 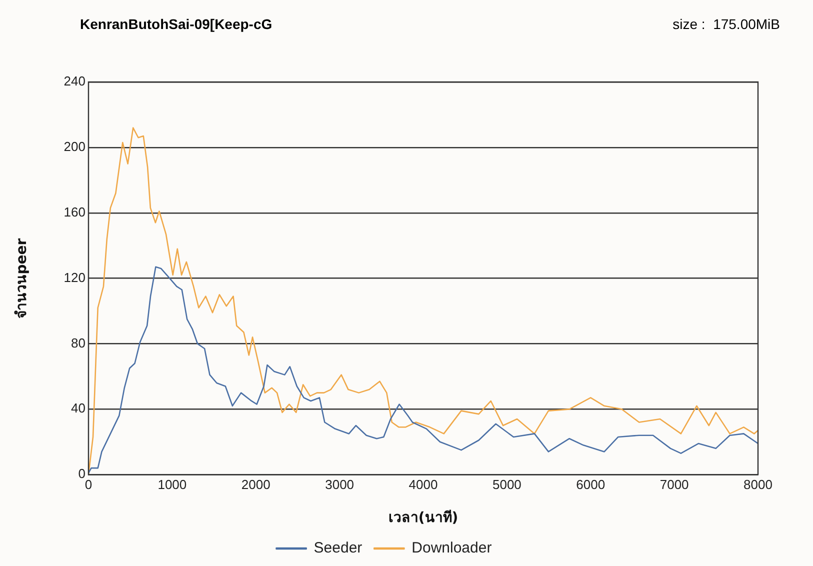 I want to click on x-tick-label: 2000, so click(x=255, y=484).